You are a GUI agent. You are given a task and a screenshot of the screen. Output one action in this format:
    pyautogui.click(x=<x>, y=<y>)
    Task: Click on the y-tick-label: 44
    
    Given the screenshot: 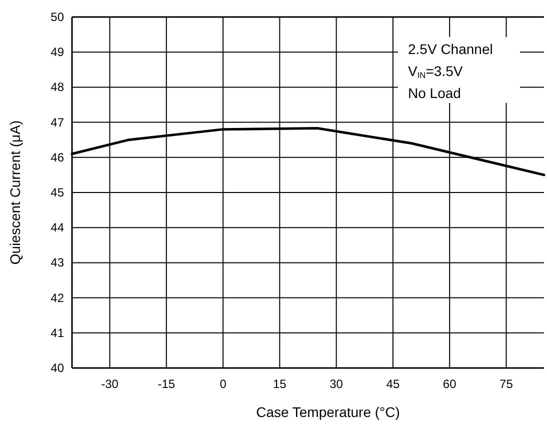 What is the action you would take?
    pyautogui.click(x=57, y=227)
    